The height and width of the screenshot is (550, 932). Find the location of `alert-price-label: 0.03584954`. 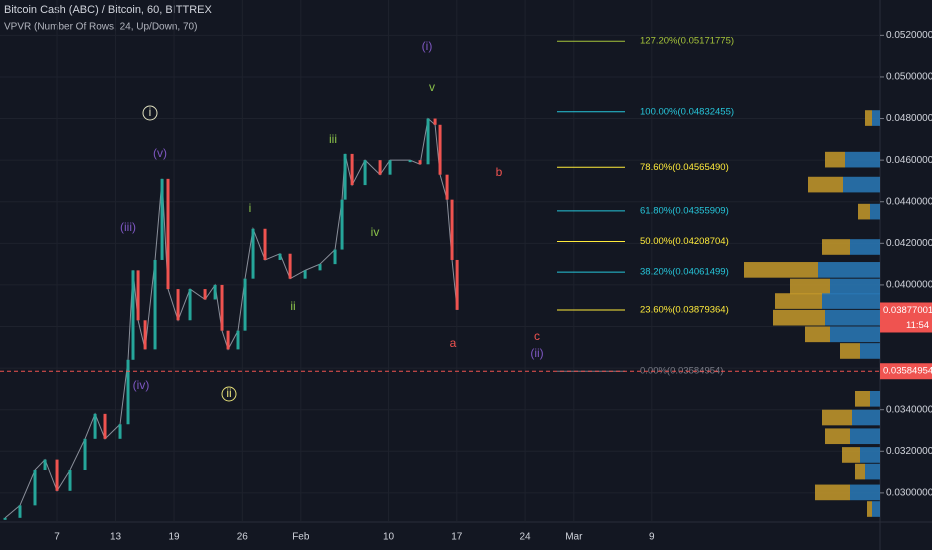

alert-price-label: 0.03584954 is located at coordinates (907, 371).